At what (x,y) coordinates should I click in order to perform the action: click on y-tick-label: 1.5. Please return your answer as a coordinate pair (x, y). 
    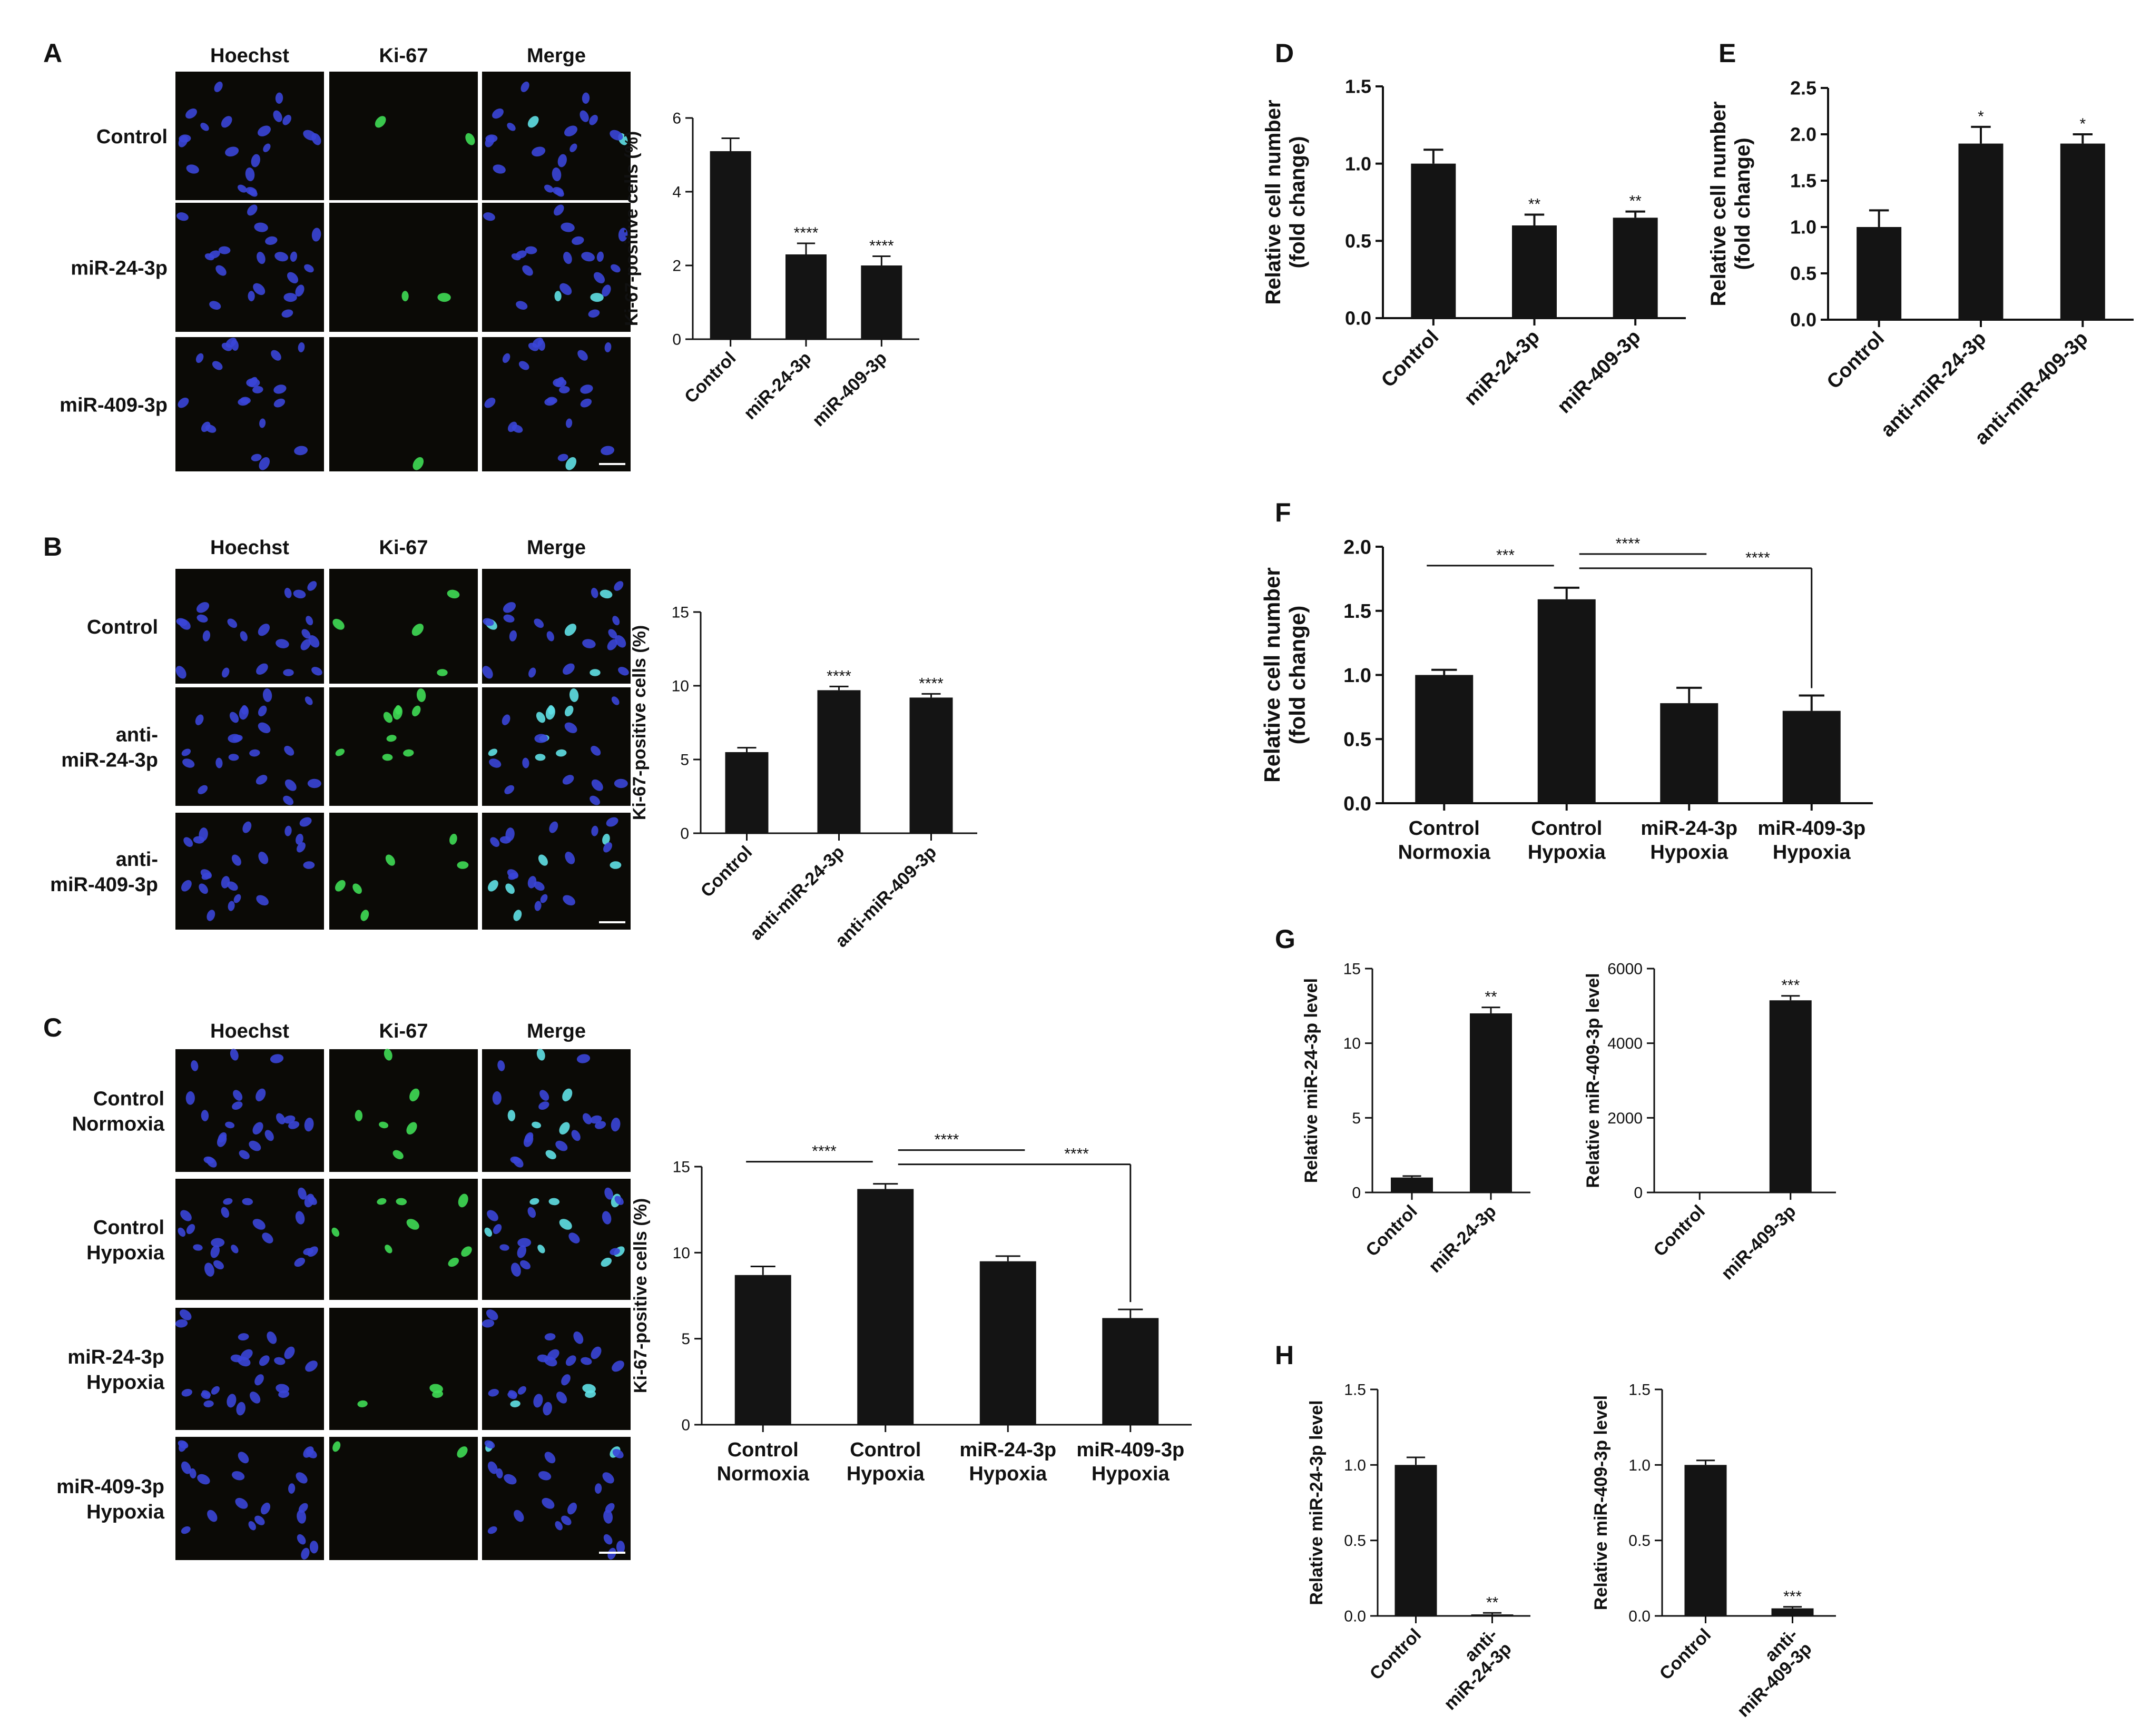
    Looking at the image, I should click on (1640, 1390).